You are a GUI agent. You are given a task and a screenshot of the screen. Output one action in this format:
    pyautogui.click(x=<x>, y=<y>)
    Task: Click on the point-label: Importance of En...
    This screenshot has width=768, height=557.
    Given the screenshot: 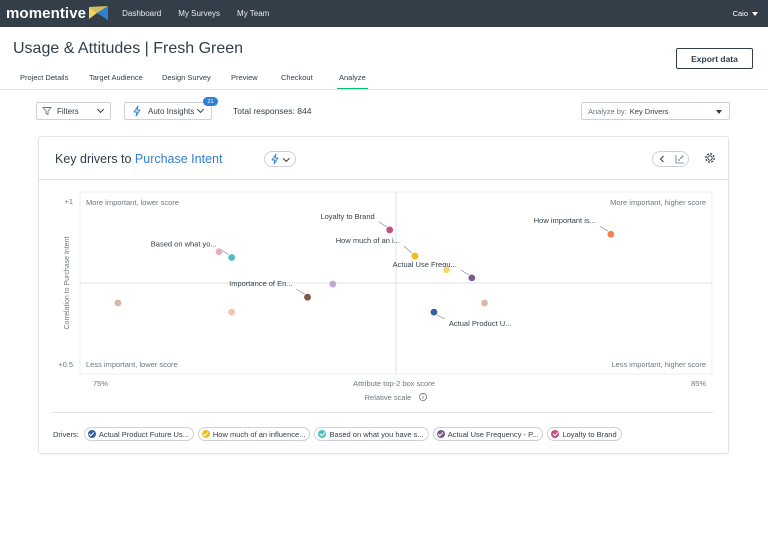 What is the action you would take?
    pyautogui.click(x=260, y=283)
    